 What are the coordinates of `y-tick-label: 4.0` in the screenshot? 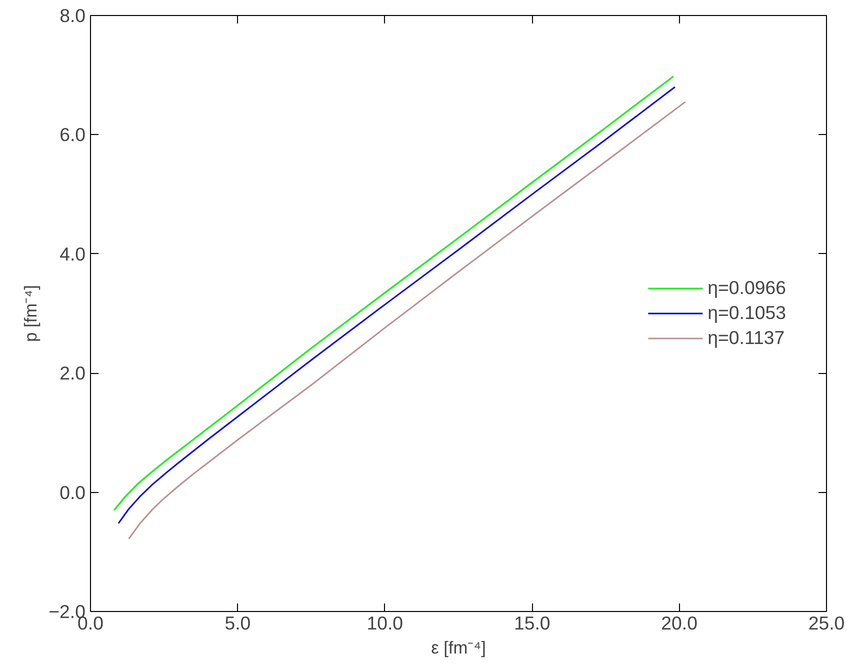 It's located at (73, 253).